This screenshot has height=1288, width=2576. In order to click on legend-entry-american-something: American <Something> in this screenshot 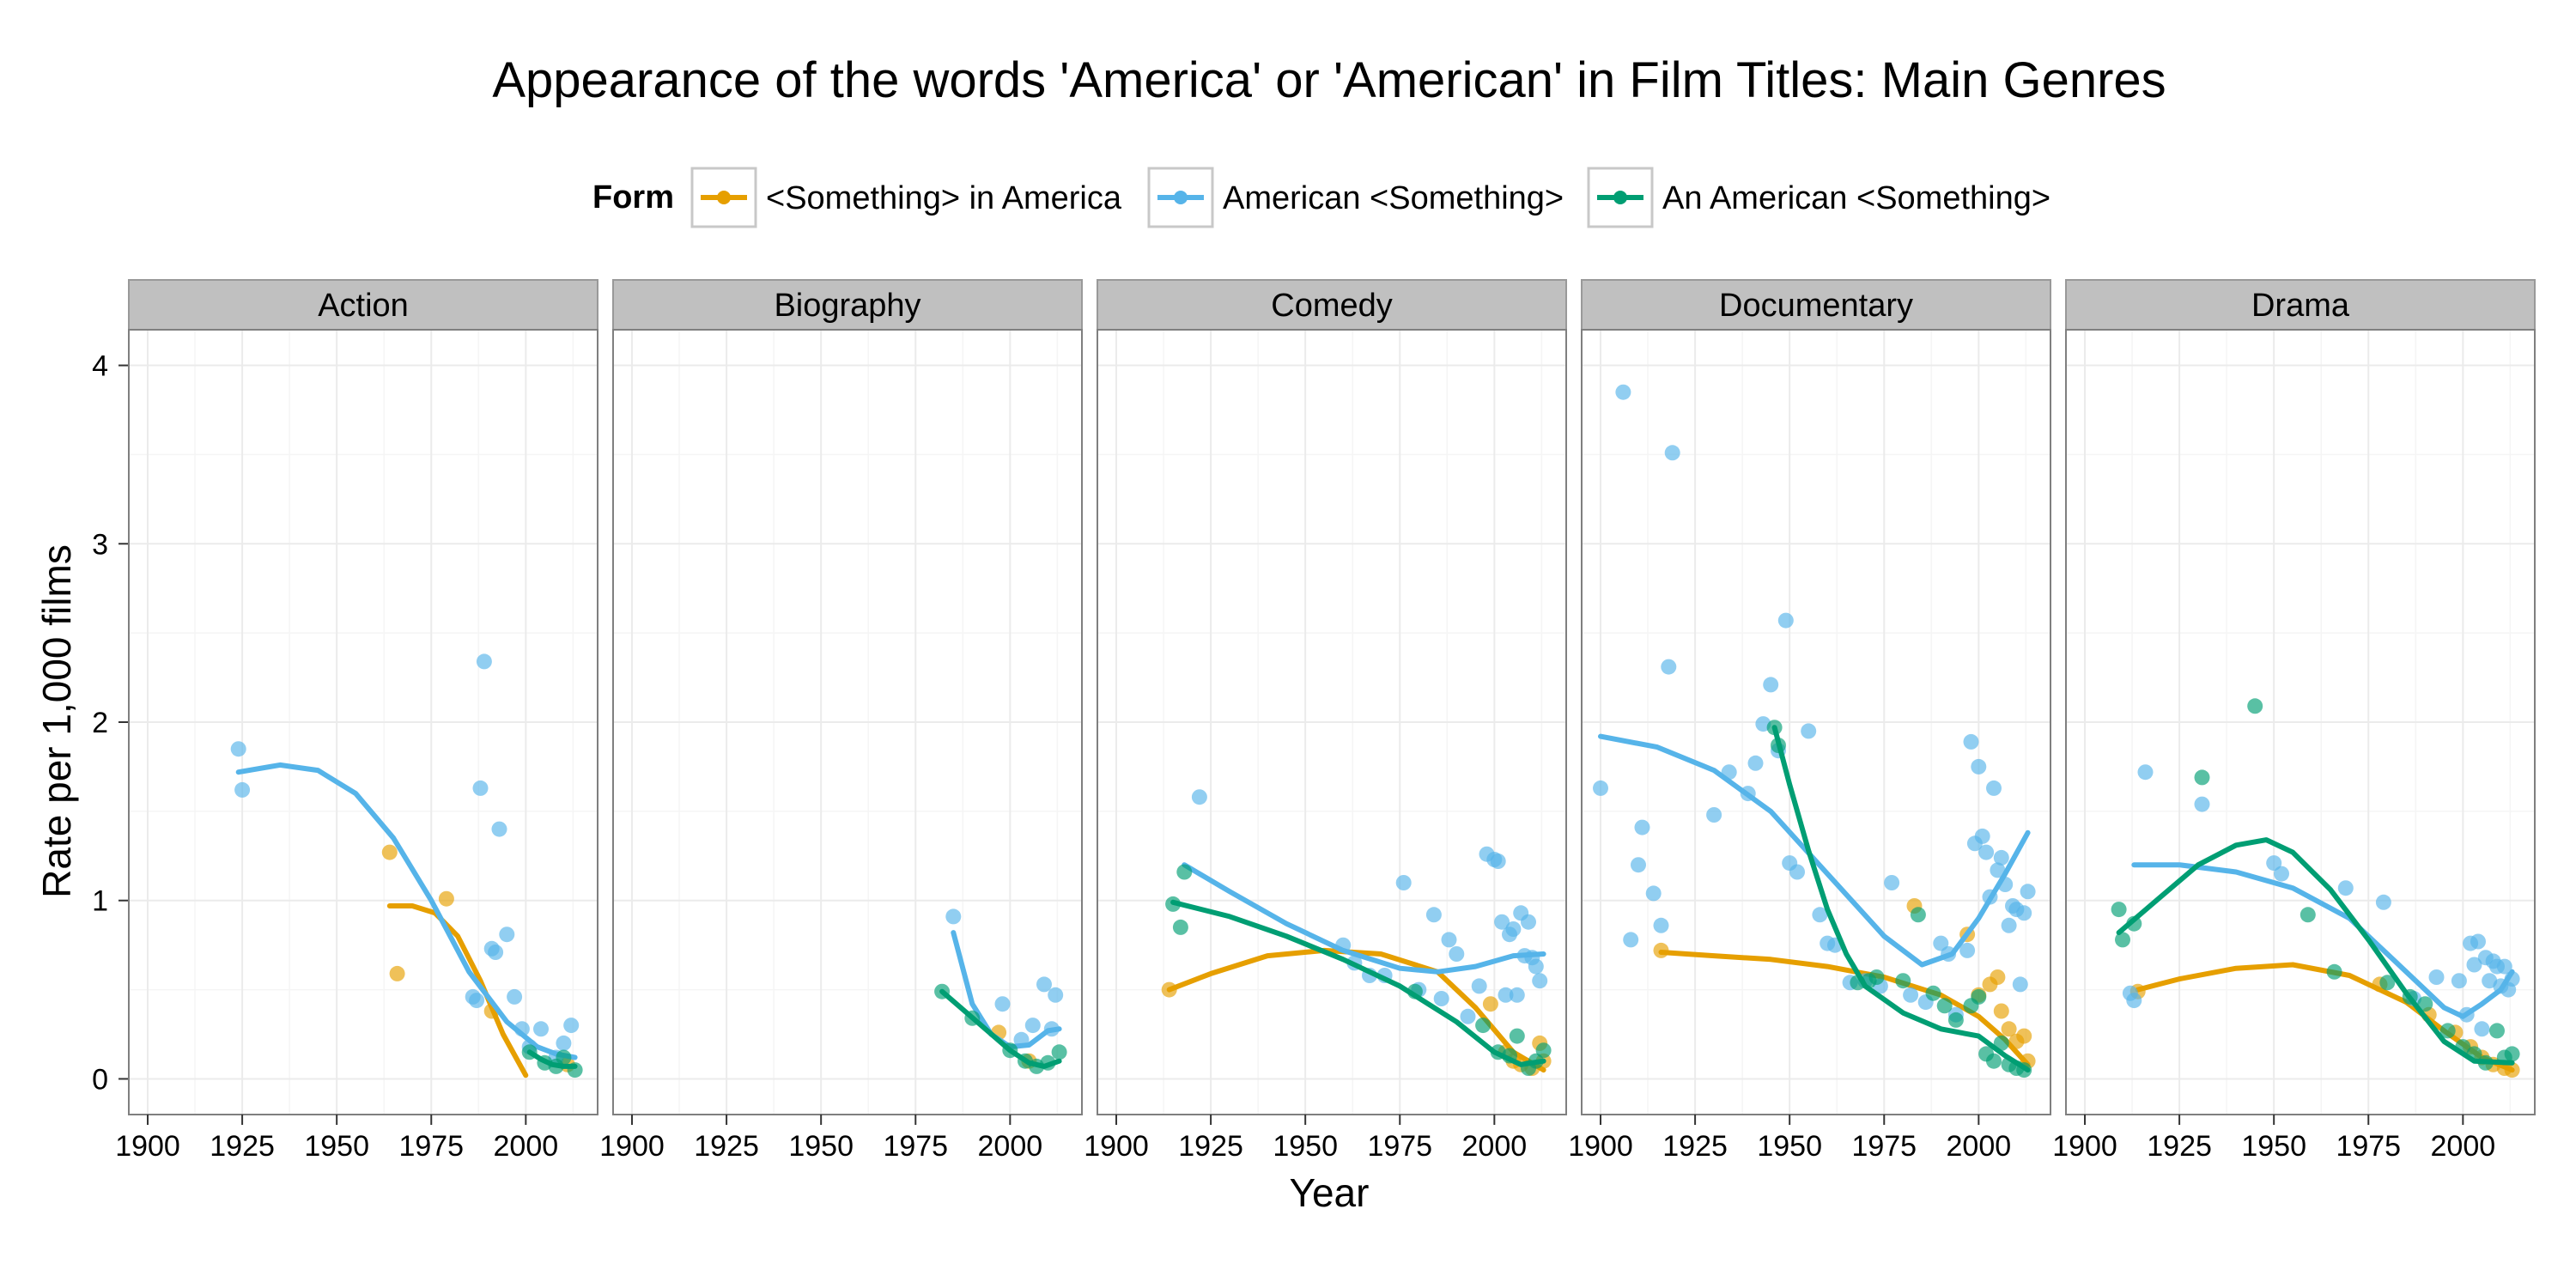, I will do `click(1356, 197)`.